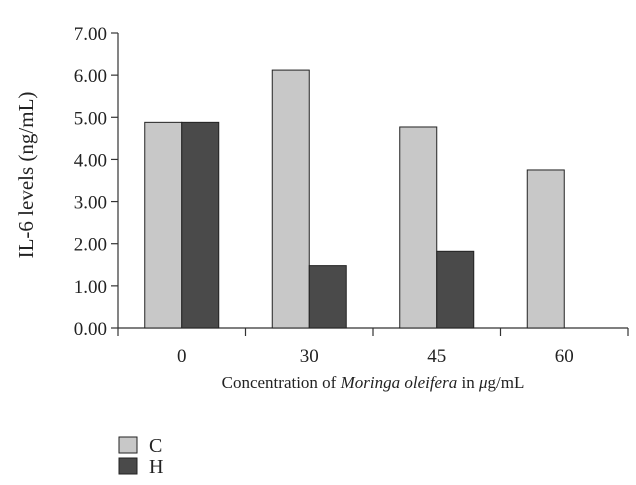  What do you see at coordinates (436, 356) in the screenshot?
I see `x-tick-label: 45` at bounding box center [436, 356].